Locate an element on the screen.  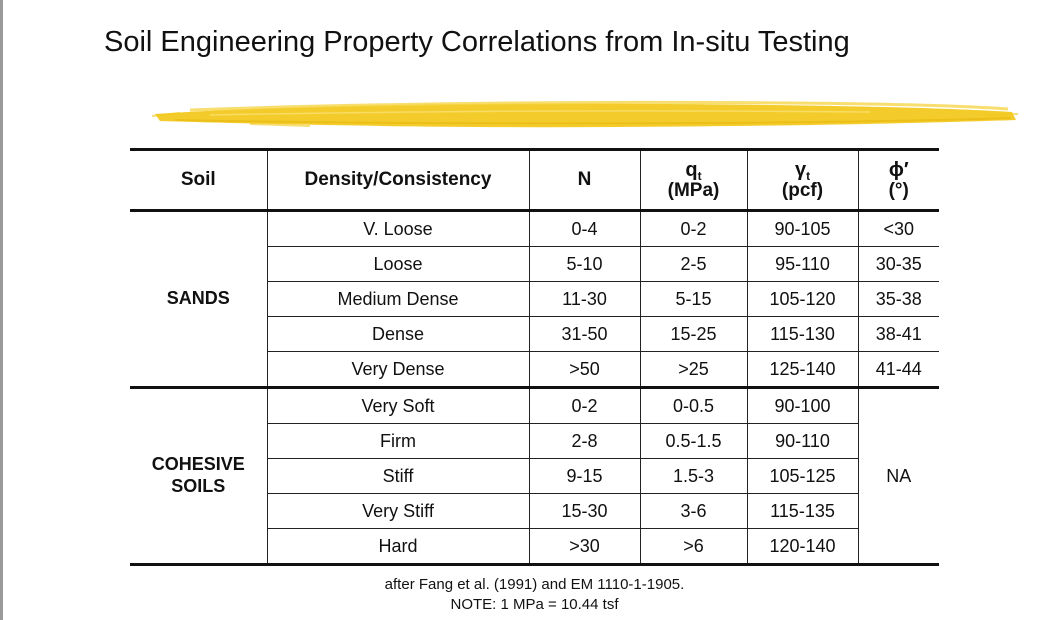
table-row: Hard >30 >6 120-140 is located at coordinates (534, 547).